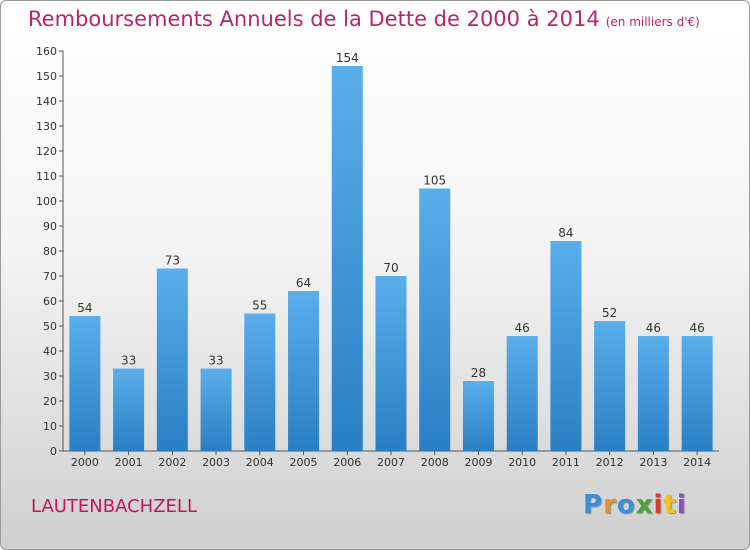 The image size is (750, 550). I want to click on logo-letter: P, so click(593, 505).